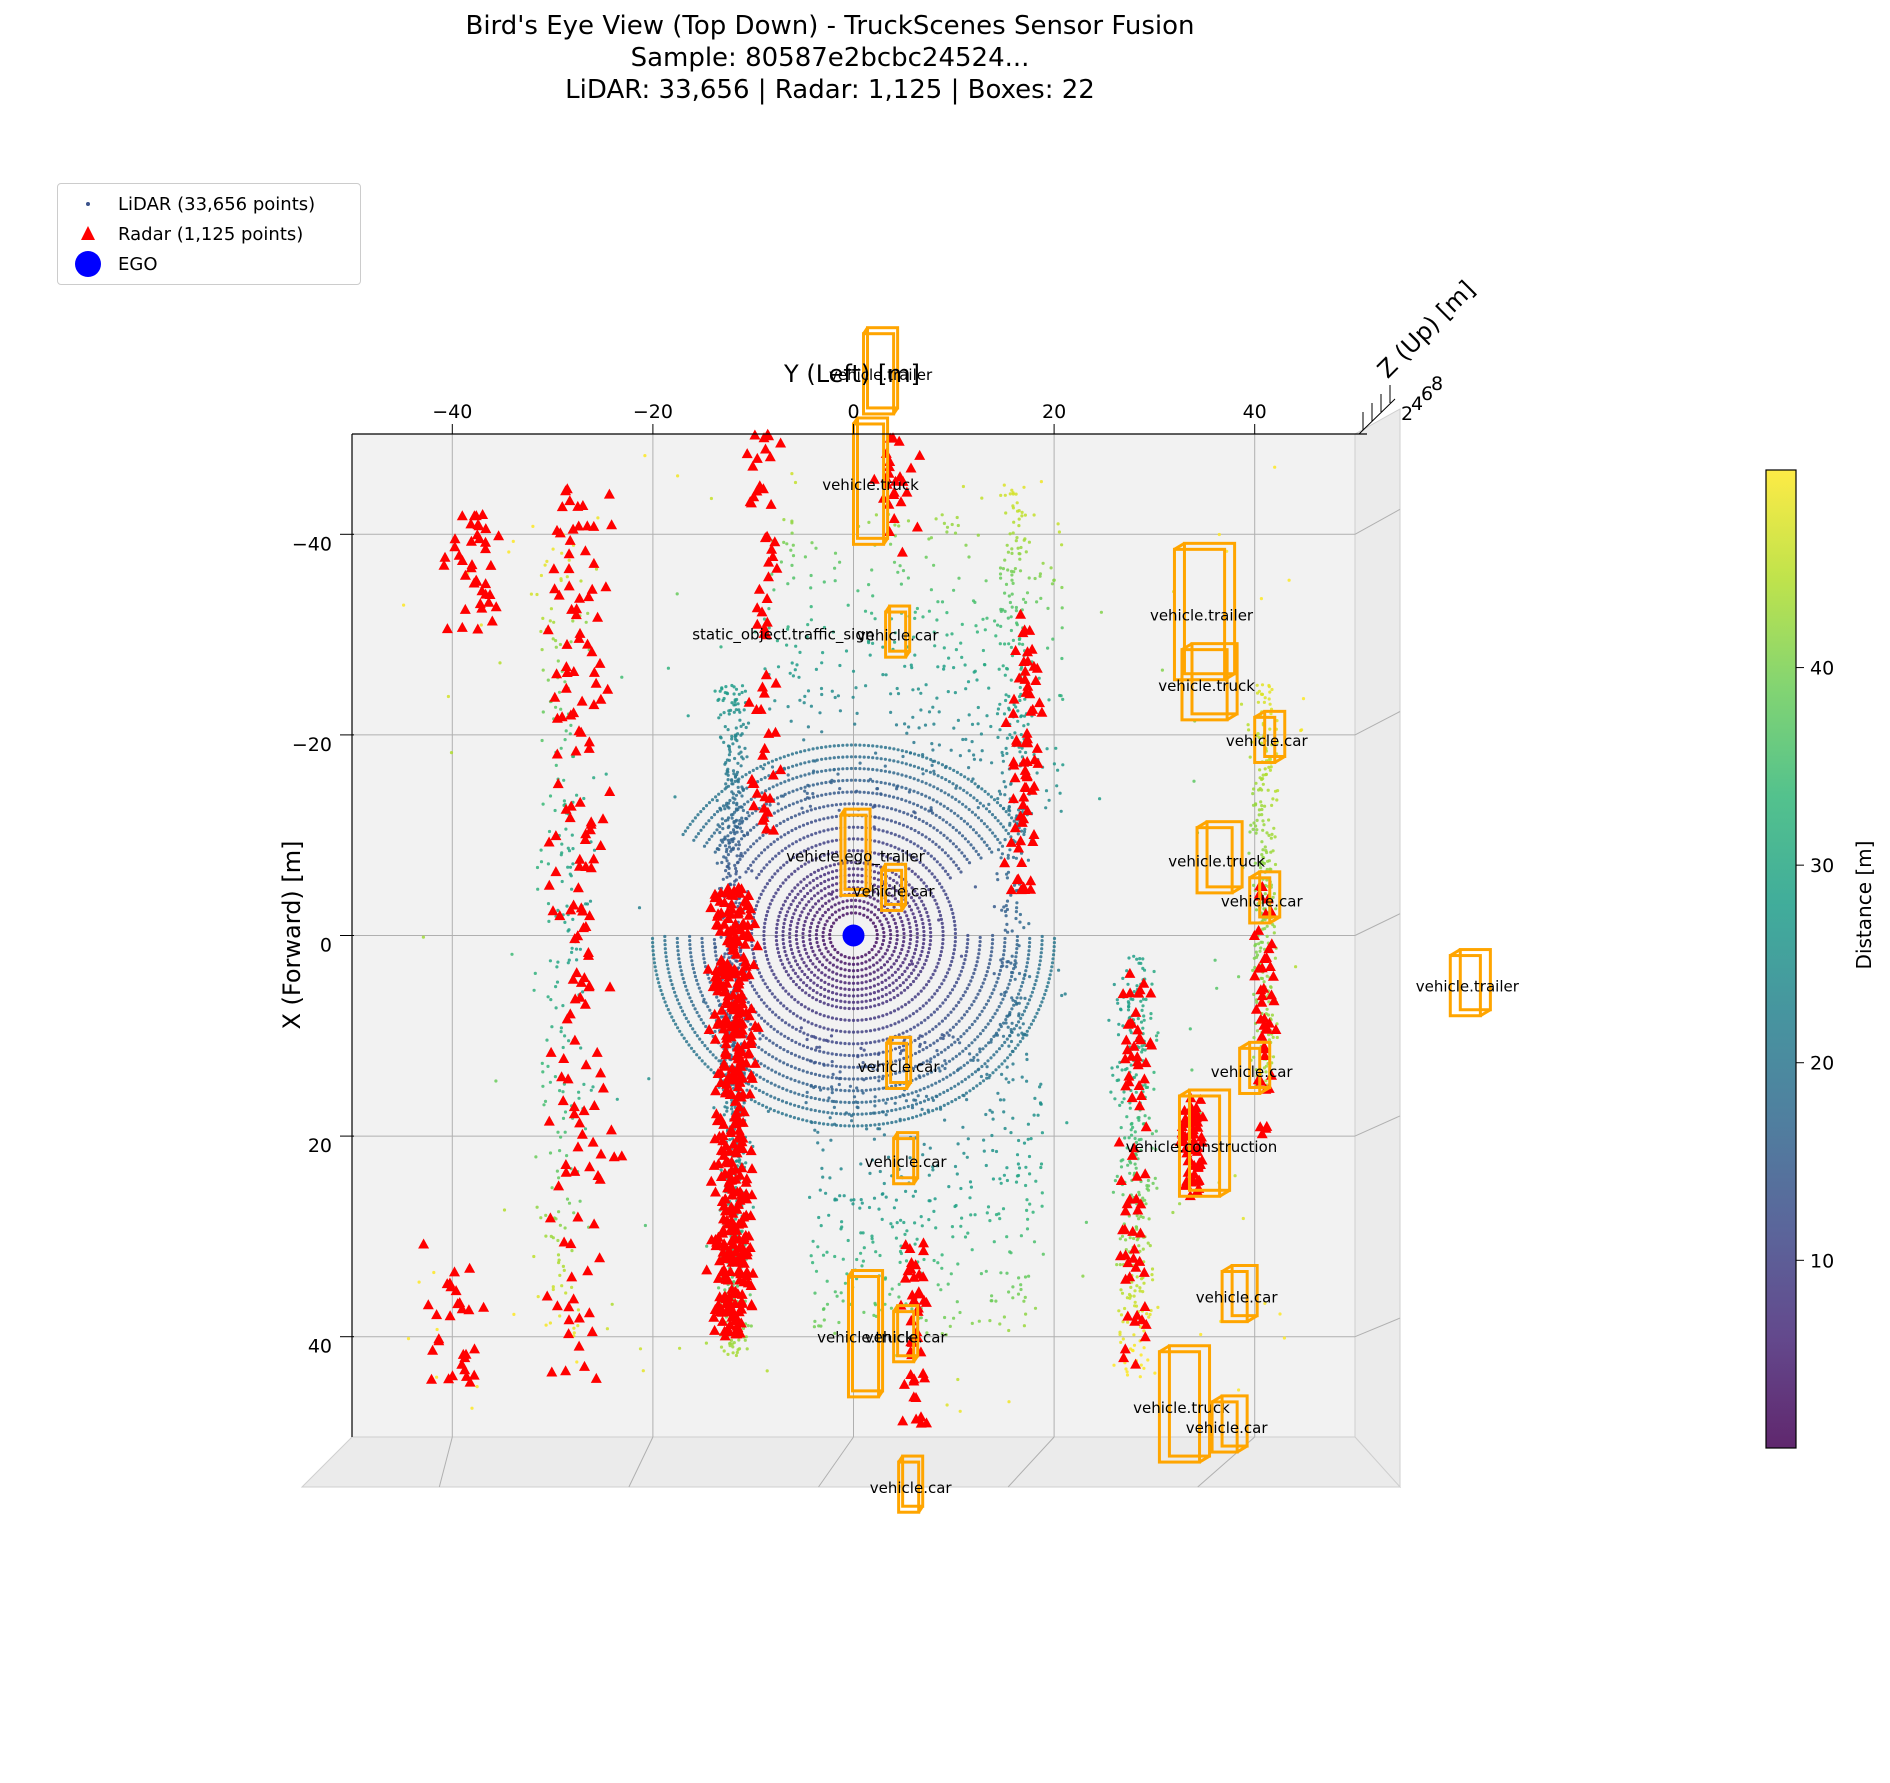  What do you see at coordinates (830, 90) in the screenshot?
I see `title-line-3: LiDAR: 33,656 | Radar: 1,125 | Boxes: 22` at bounding box center [830, 90].